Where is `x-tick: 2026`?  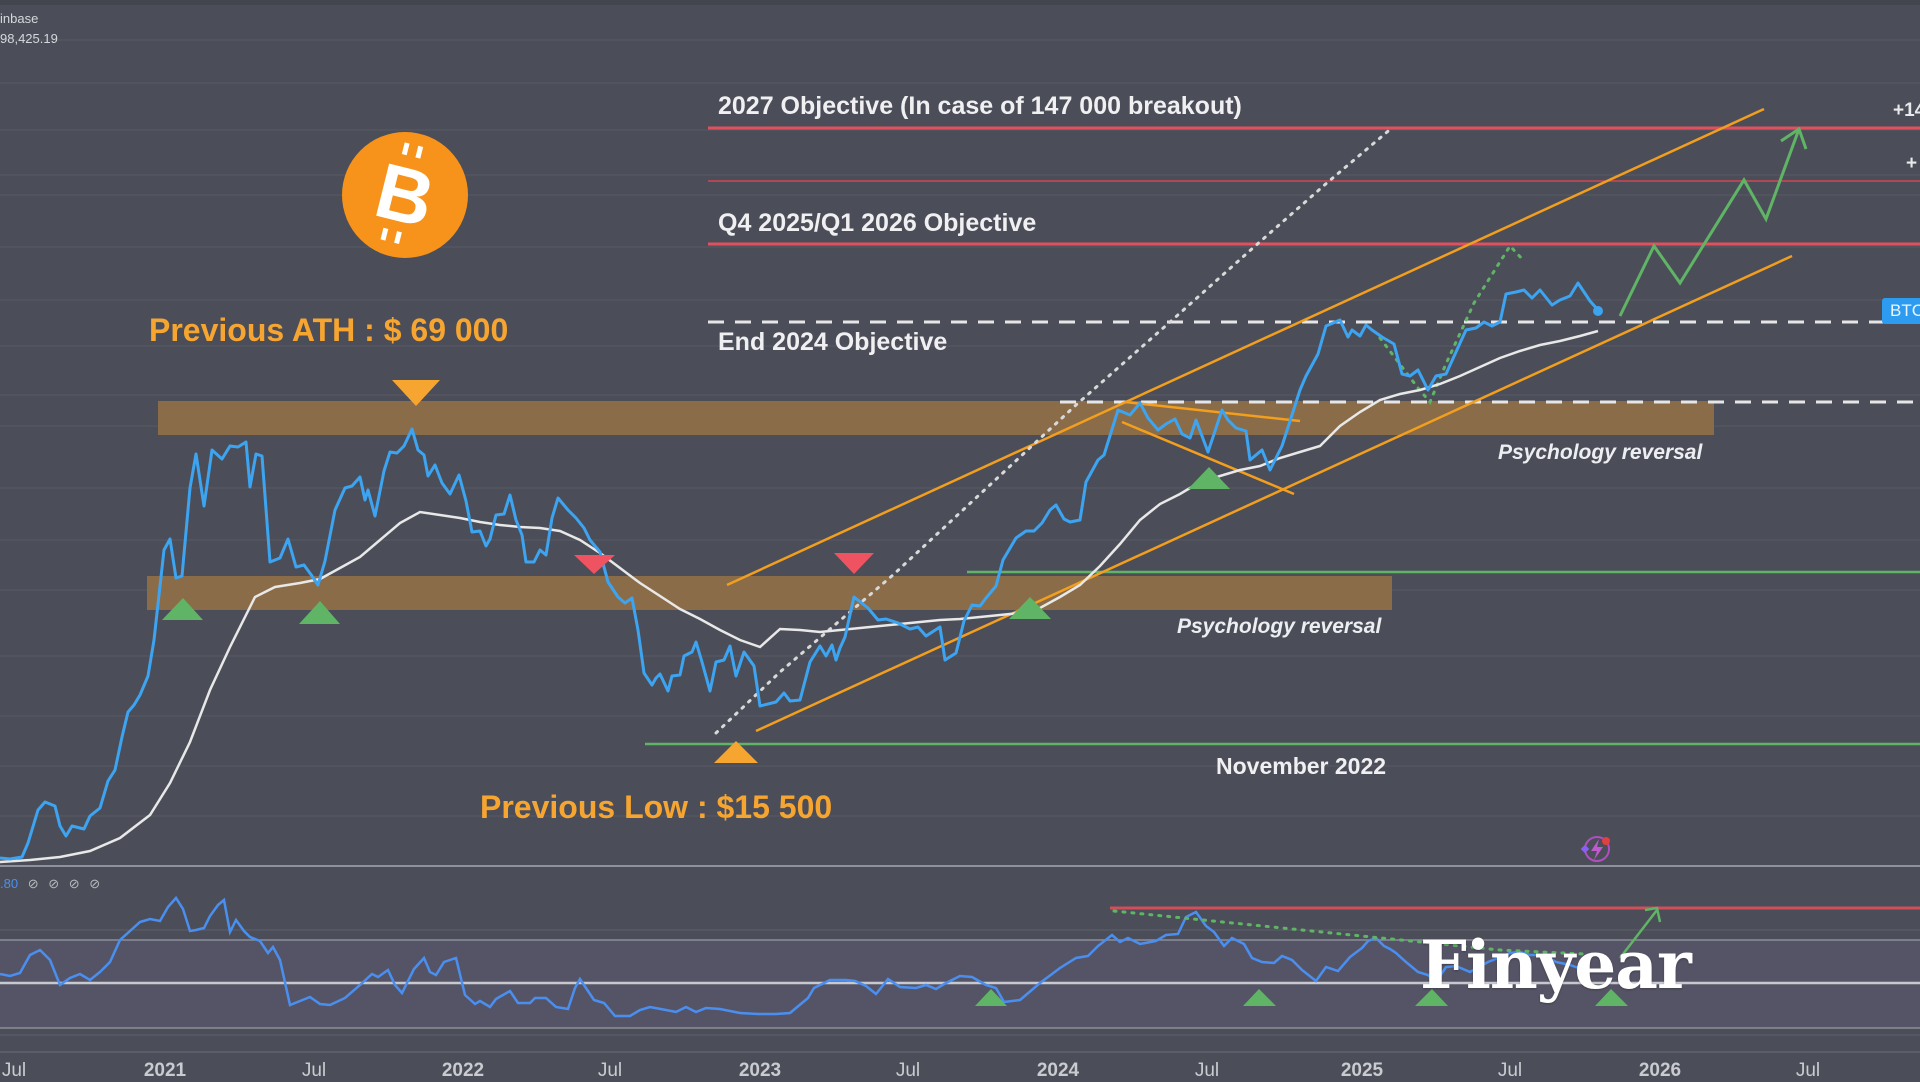 x-tick: 2026 is located at coordinates (1660, 1070).